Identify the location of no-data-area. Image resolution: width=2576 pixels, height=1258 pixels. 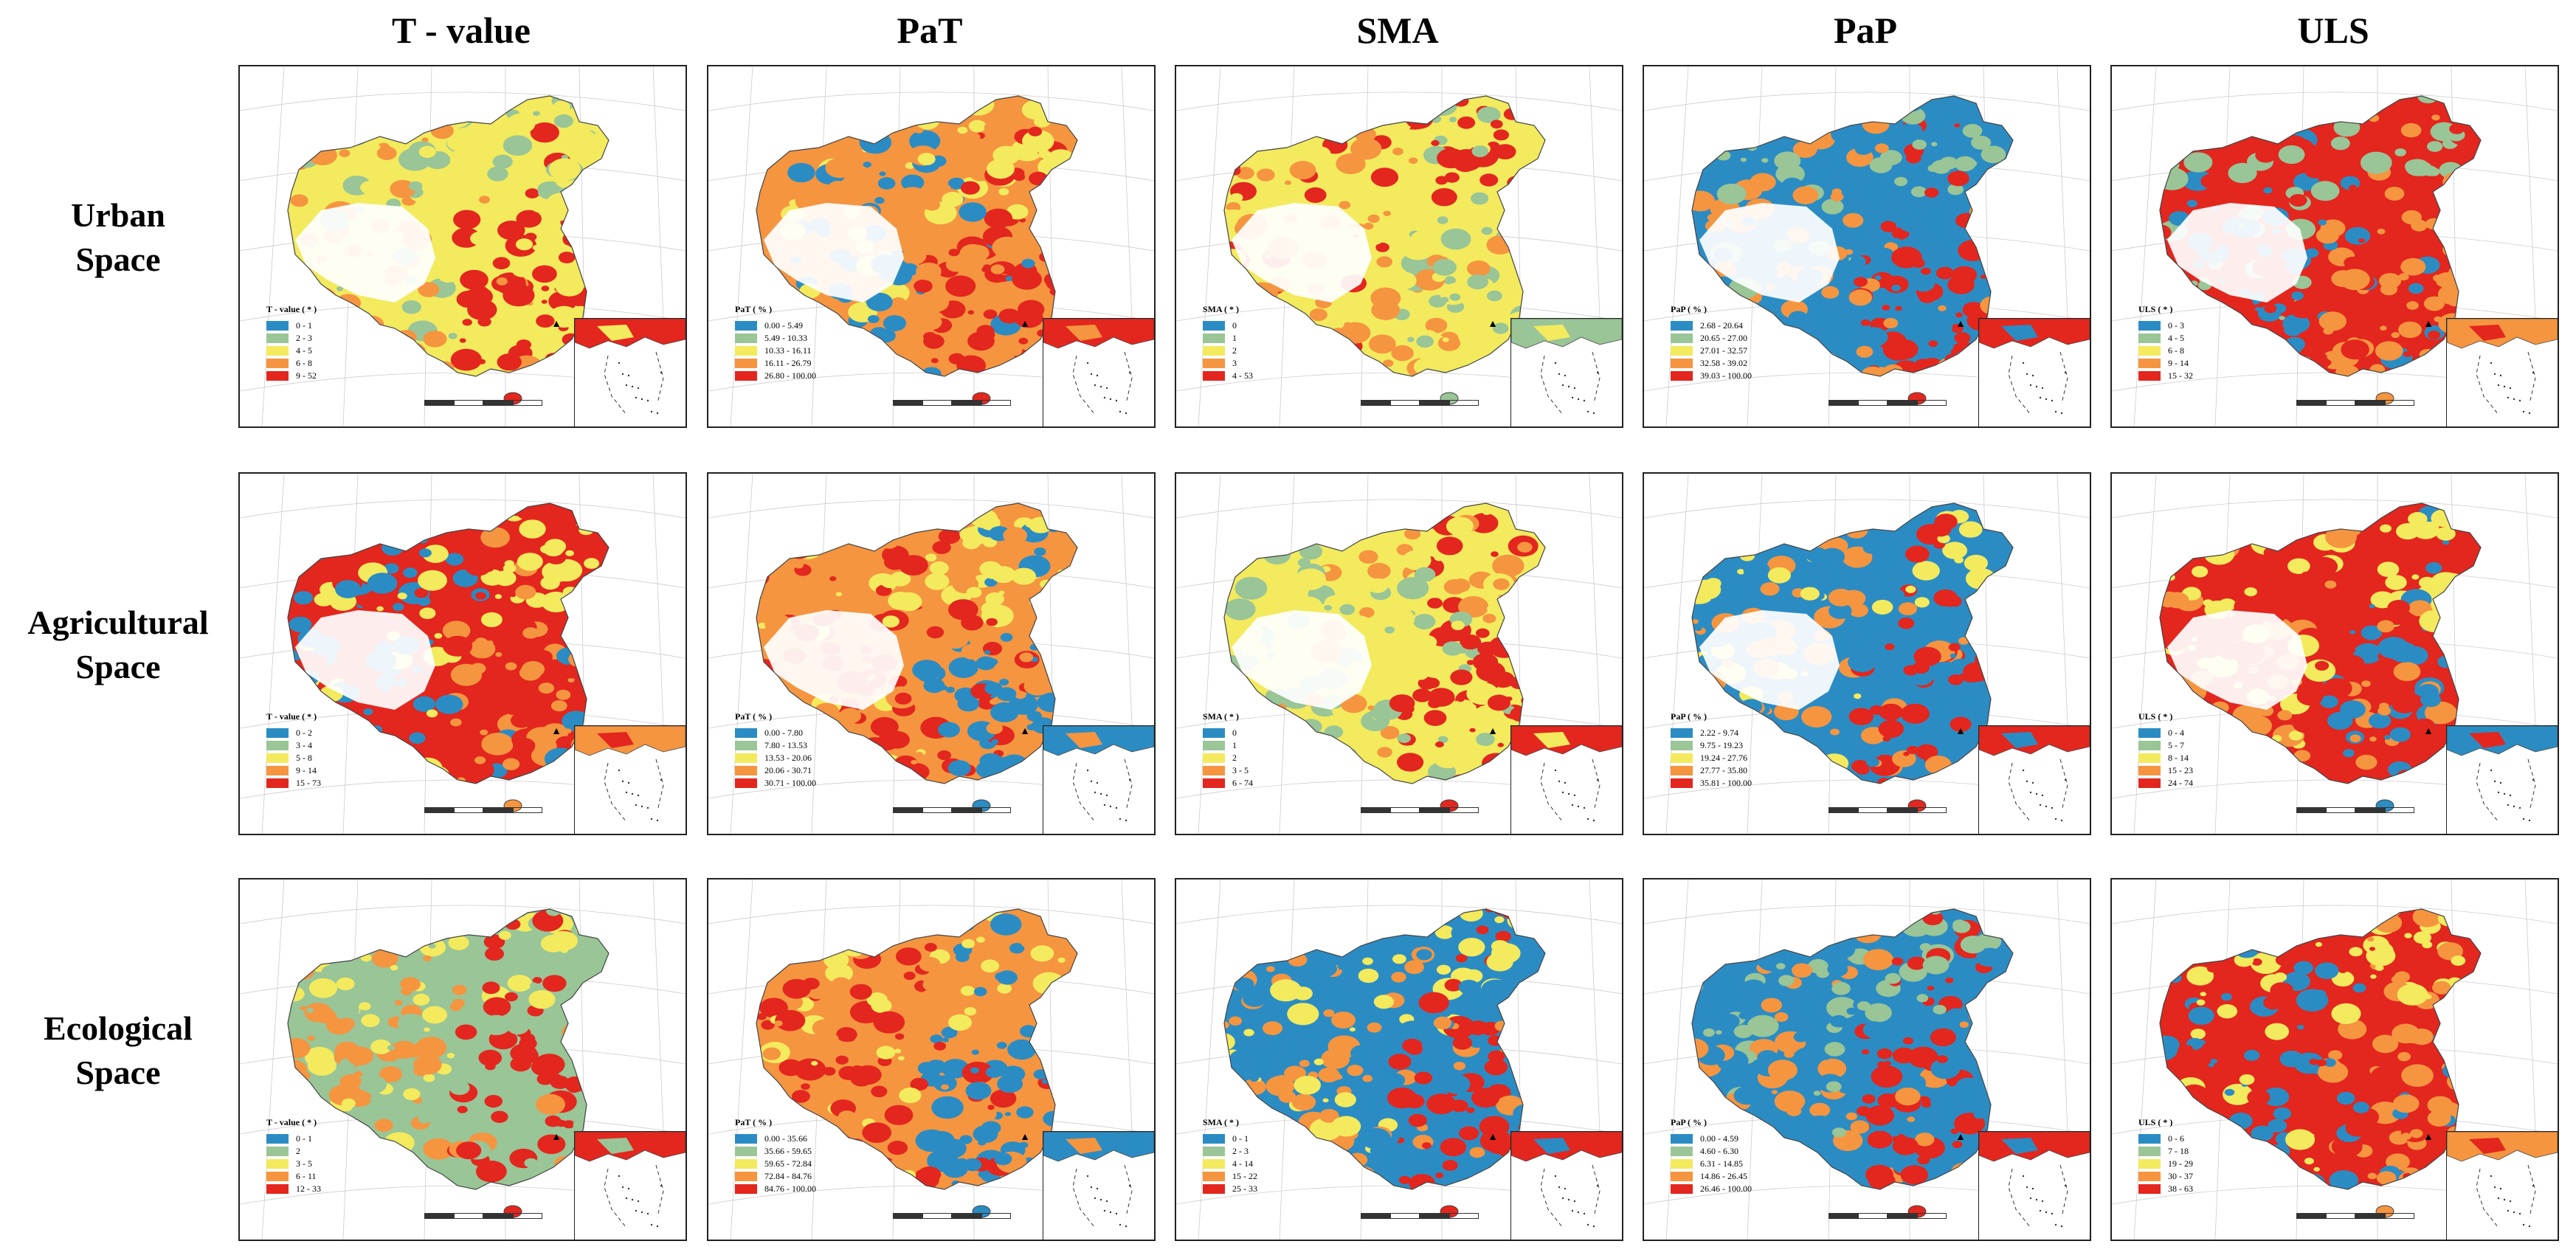
(1302, 660).